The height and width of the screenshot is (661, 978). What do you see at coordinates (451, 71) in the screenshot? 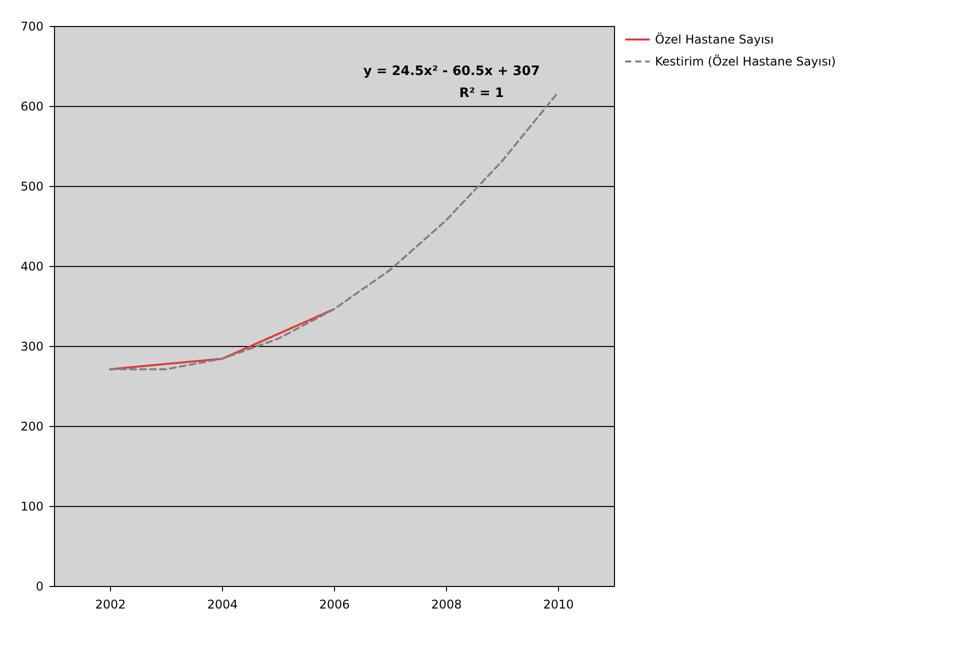
I see `annotation: y = 24.5x² - 60.5x + 307` at bounding box center [451, 71].